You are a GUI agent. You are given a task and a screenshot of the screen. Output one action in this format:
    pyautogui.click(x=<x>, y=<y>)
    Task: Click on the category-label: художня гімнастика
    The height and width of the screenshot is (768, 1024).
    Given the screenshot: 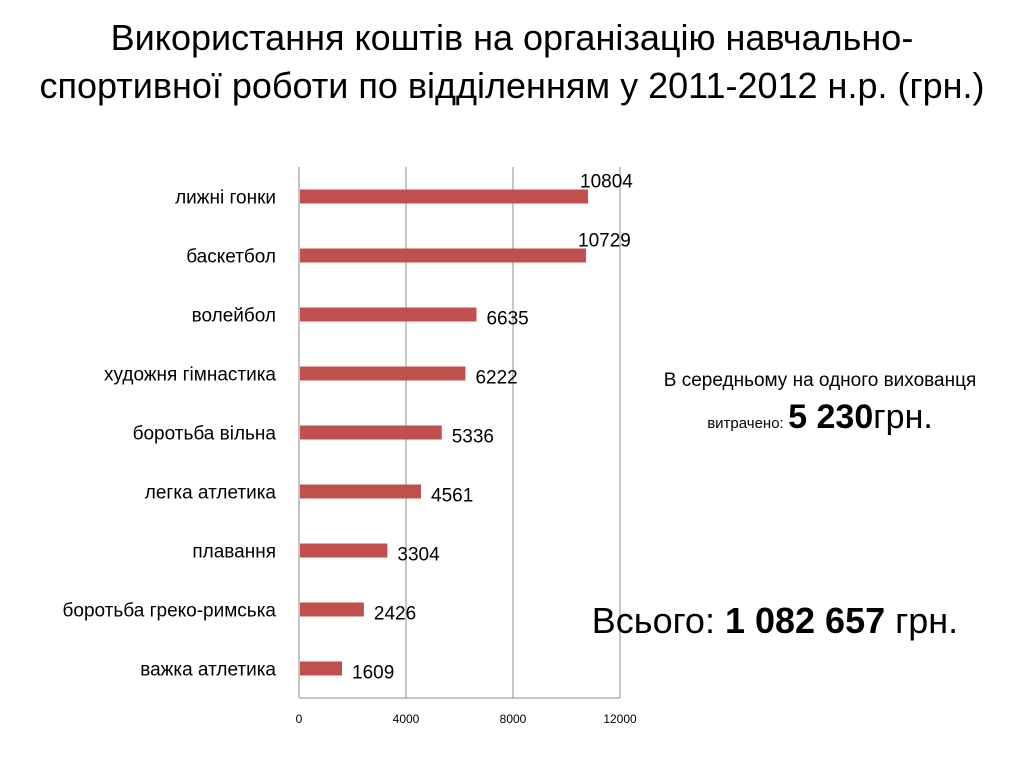 What is the action you would take?
    pyautogui.click(x=190, y=375)
    